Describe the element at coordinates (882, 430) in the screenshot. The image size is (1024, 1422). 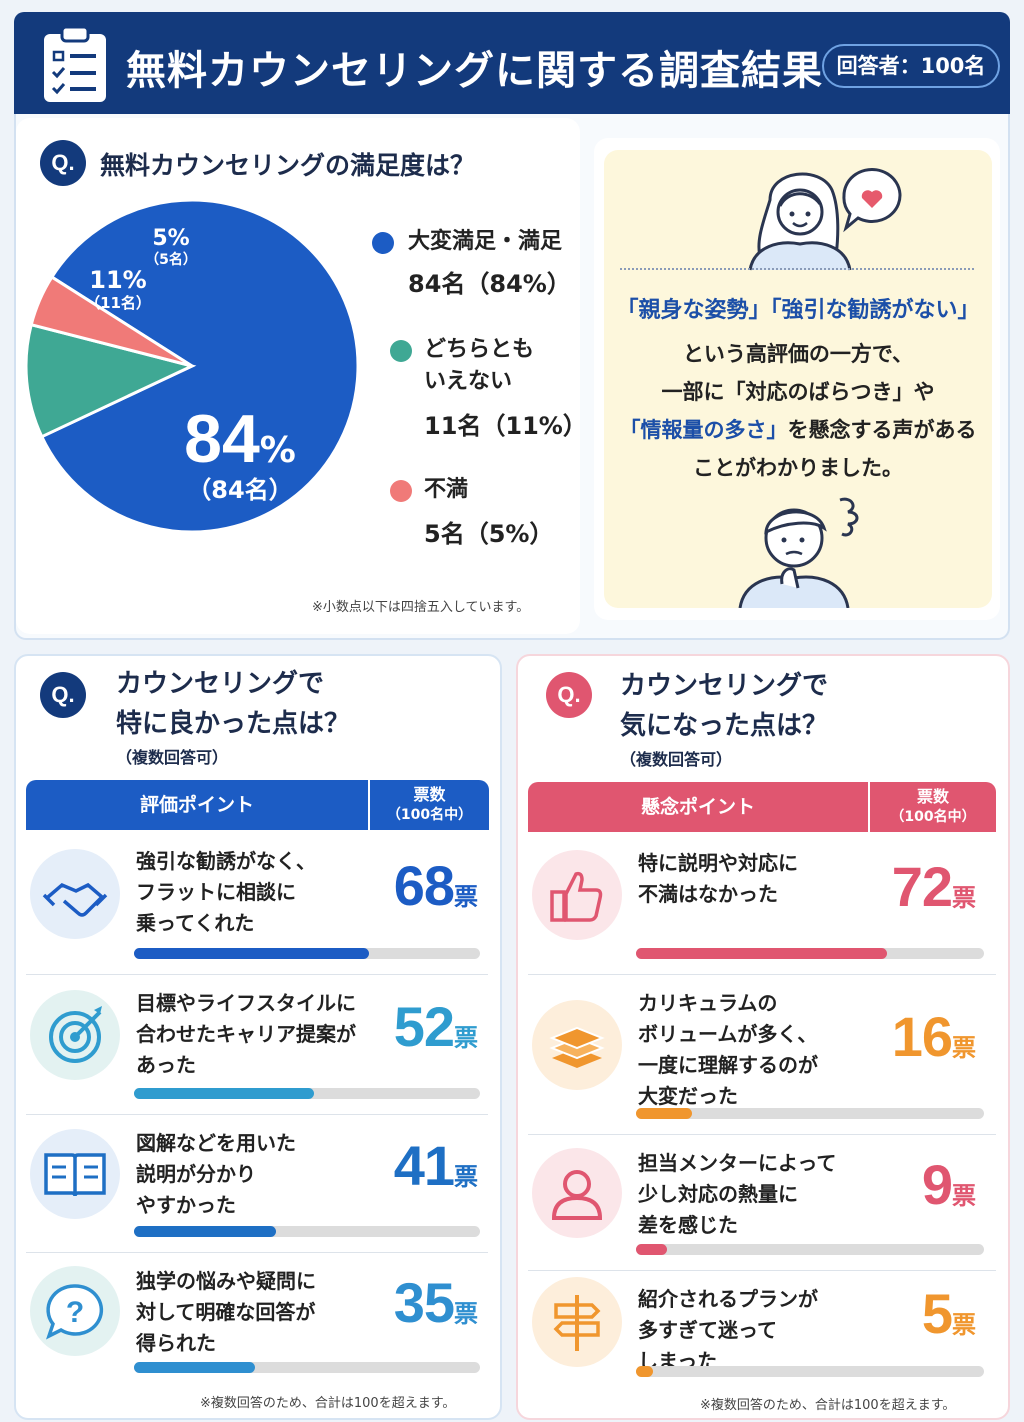
I see `comment-line-4-rest: を懸念する声がある` at that location.